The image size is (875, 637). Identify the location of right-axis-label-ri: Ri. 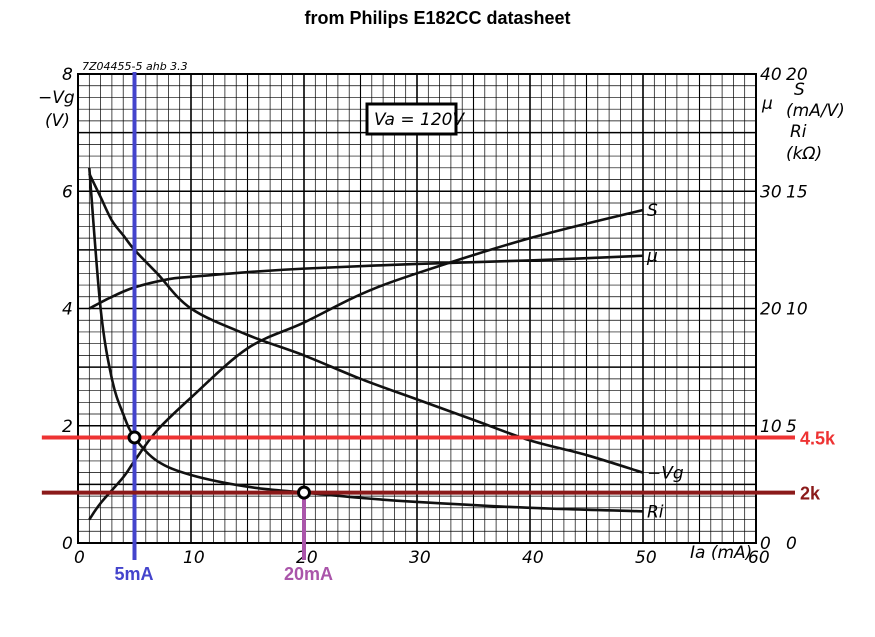
(798, 132).